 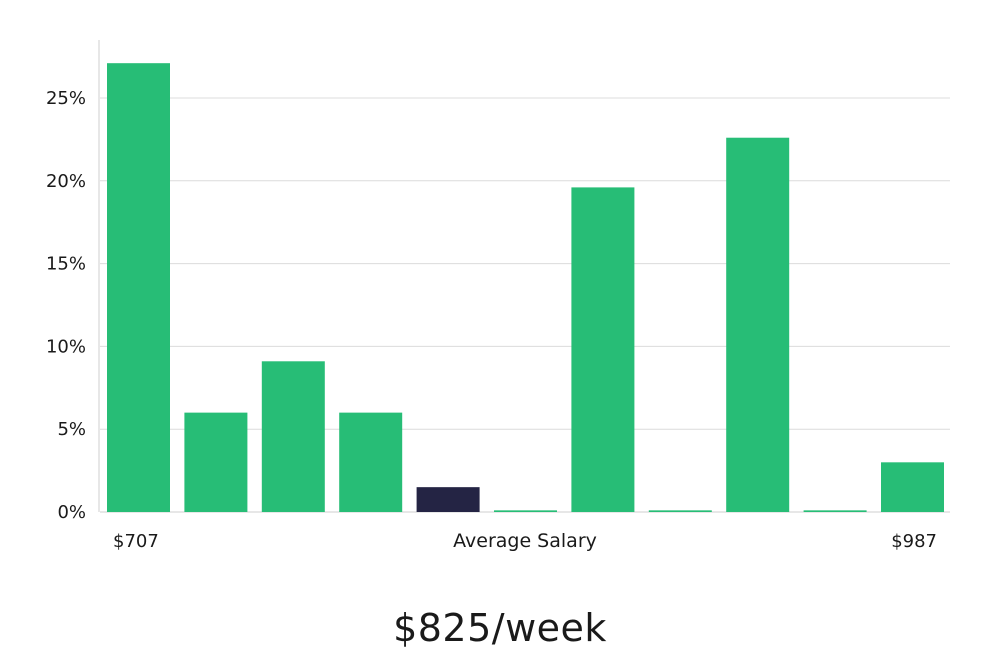 What do you see at coordinates (66, 305) in the screenshot?
I see `y-tick-labels: 0% 5% 10% 15% 20% 25%` at bounding box center [66, 305].